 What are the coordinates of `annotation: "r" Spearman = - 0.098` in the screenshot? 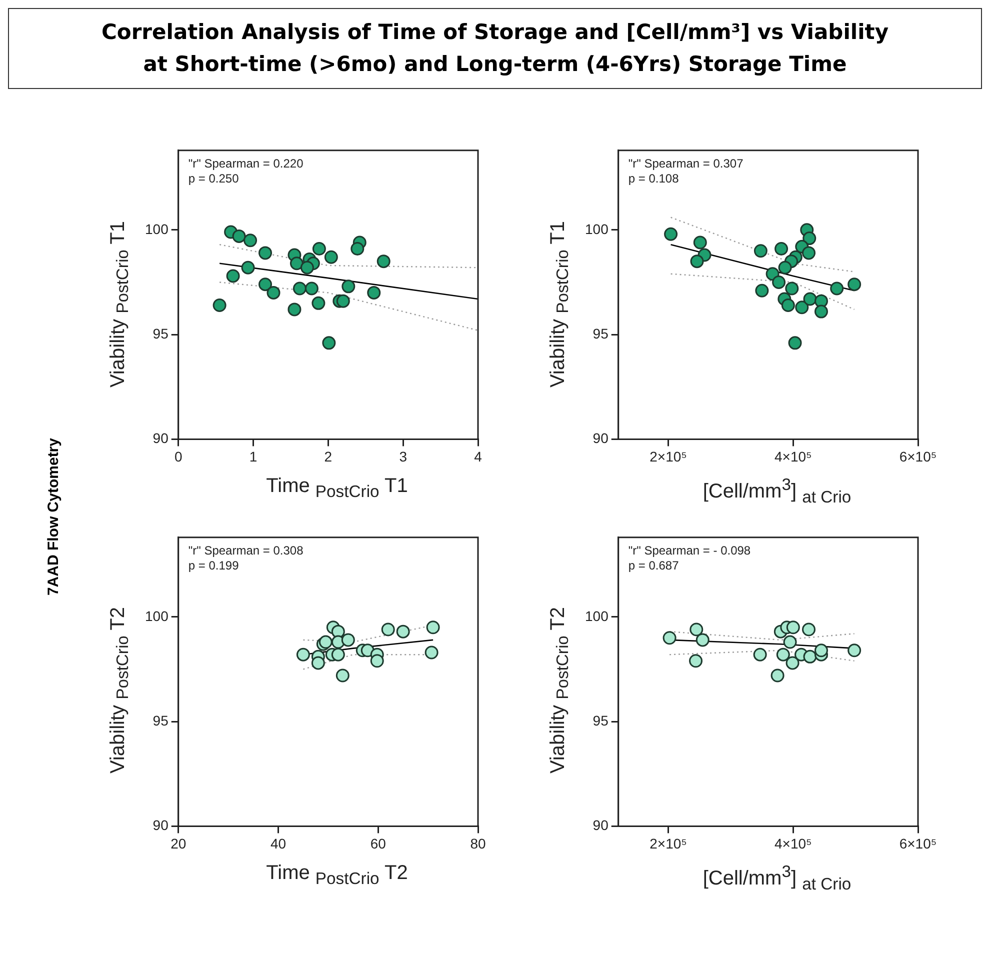 It's located at (689, 550).